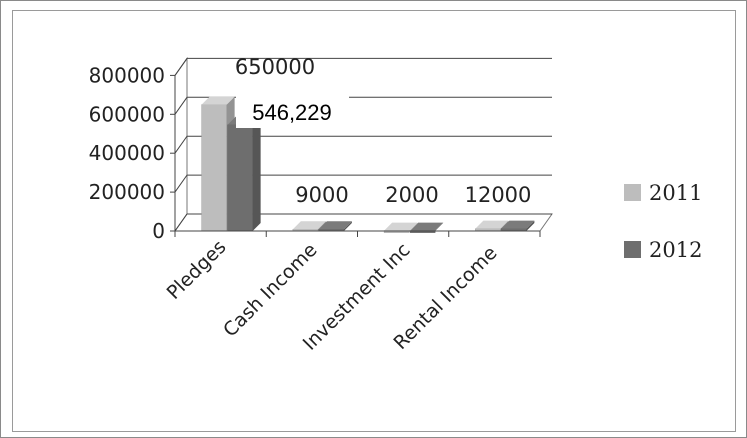 Image resolution: width=747 pixels, height=438 pixels. What do you see at coordinates (127, 153) in the screenshot?
I see `y-tick-label: 400000` at bounding box center [127, 153].